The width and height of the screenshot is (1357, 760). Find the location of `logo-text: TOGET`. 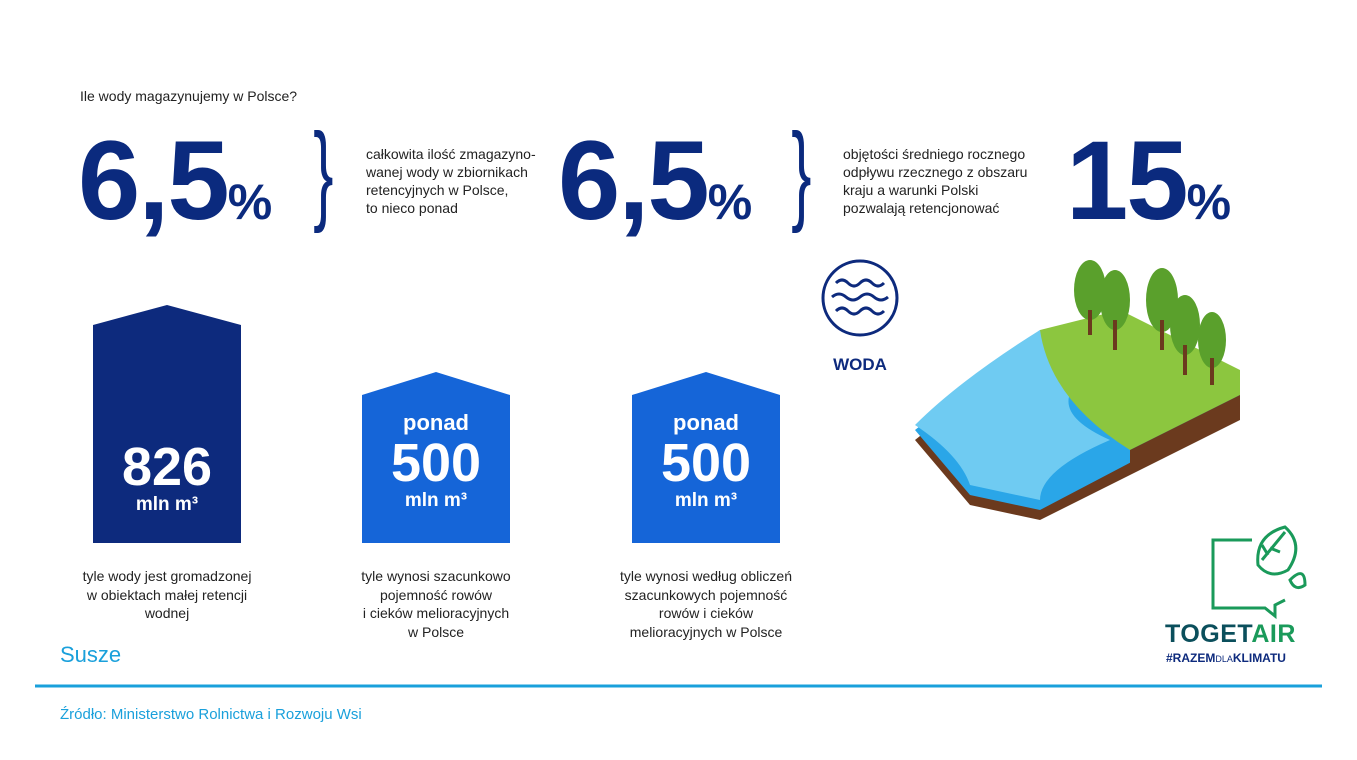

logo-text: TOGET is located at coordinates (1208, 634).